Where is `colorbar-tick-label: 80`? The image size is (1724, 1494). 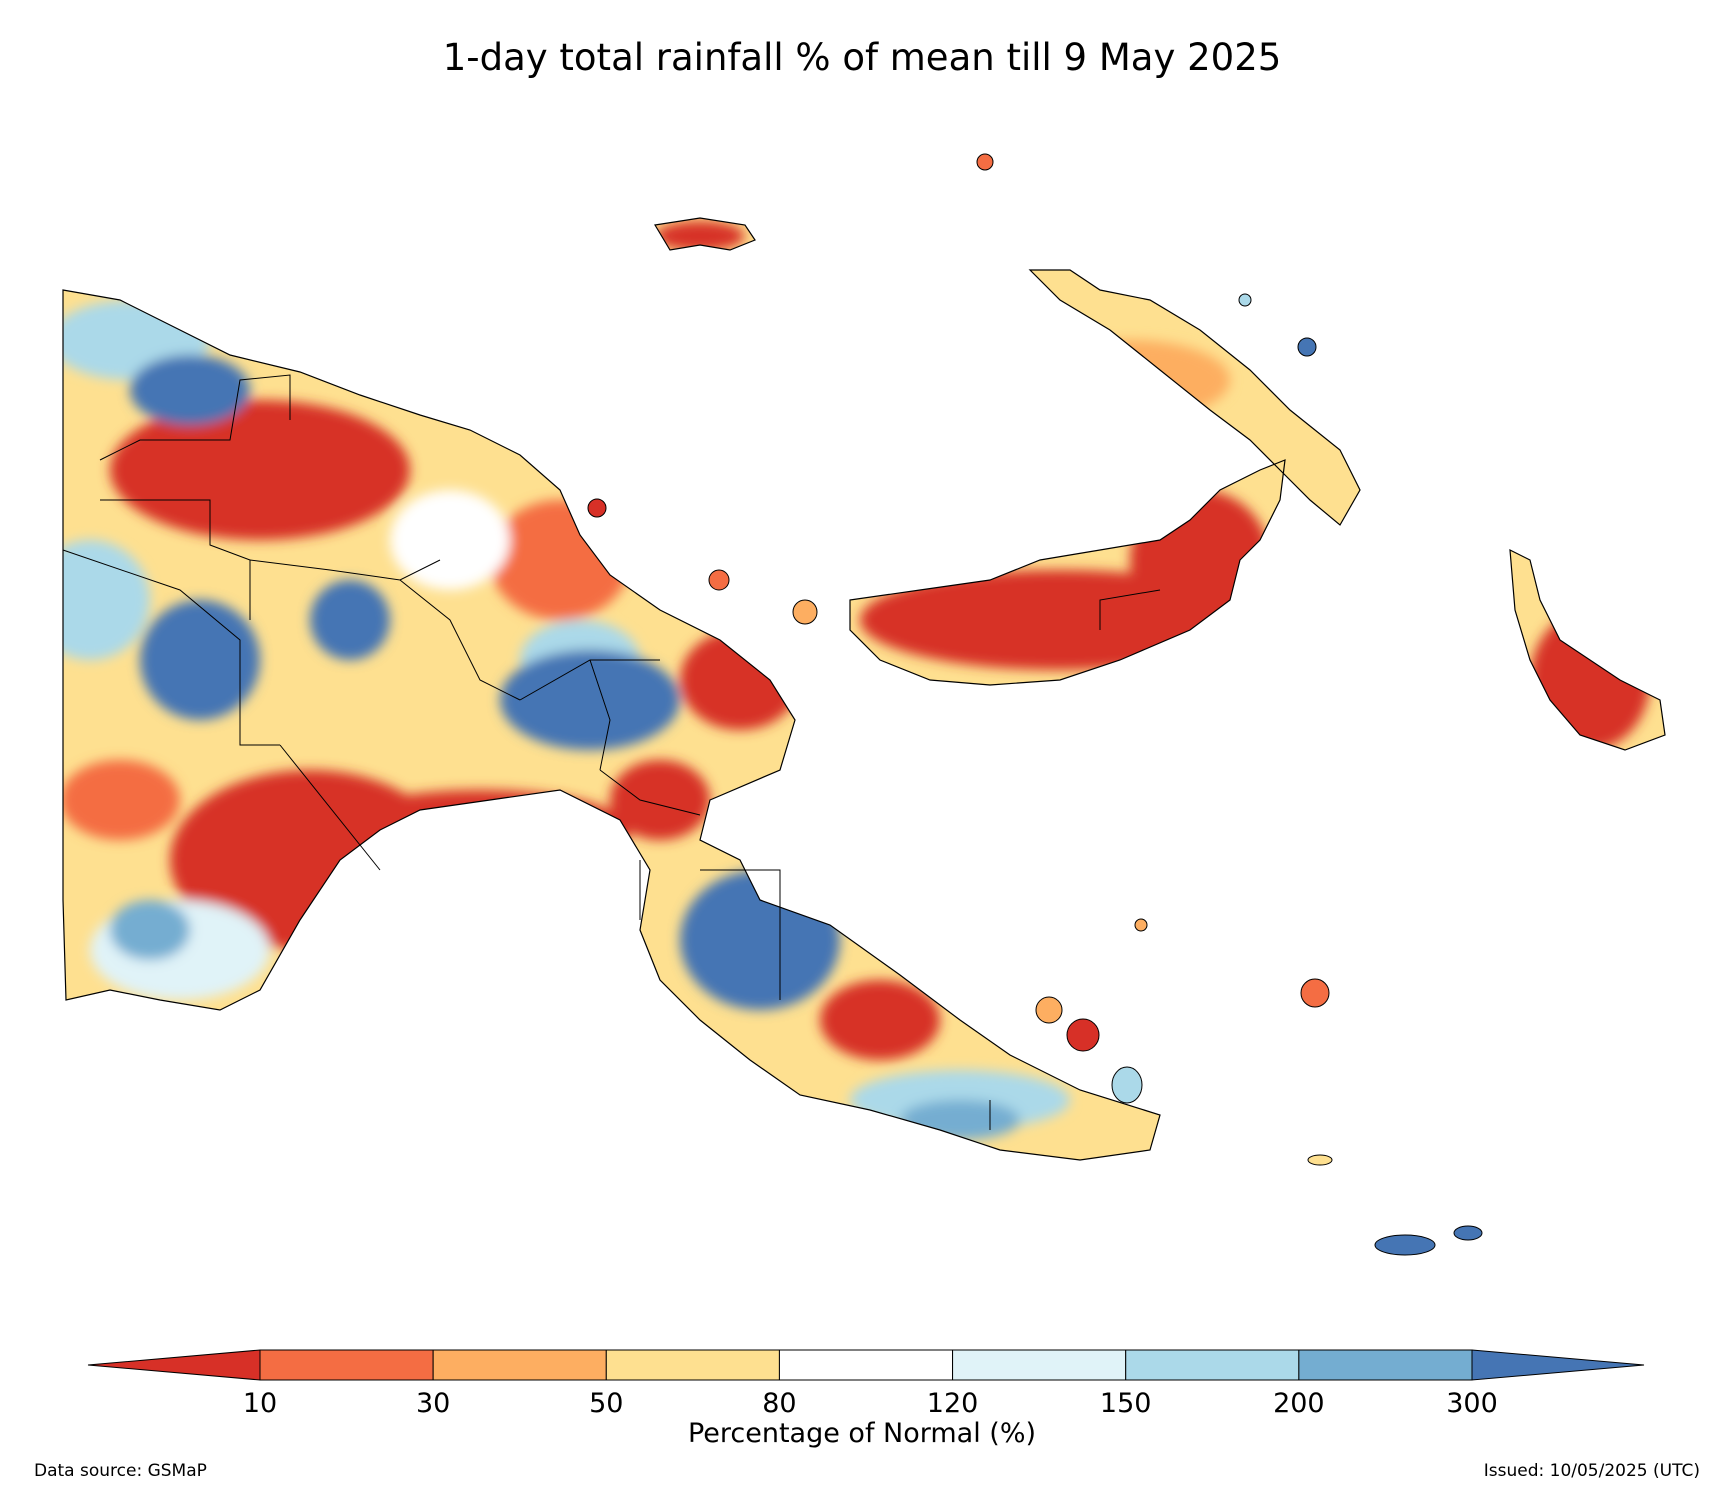 colorbar-tick-label: 80 is located at coordinates (779, 1403).